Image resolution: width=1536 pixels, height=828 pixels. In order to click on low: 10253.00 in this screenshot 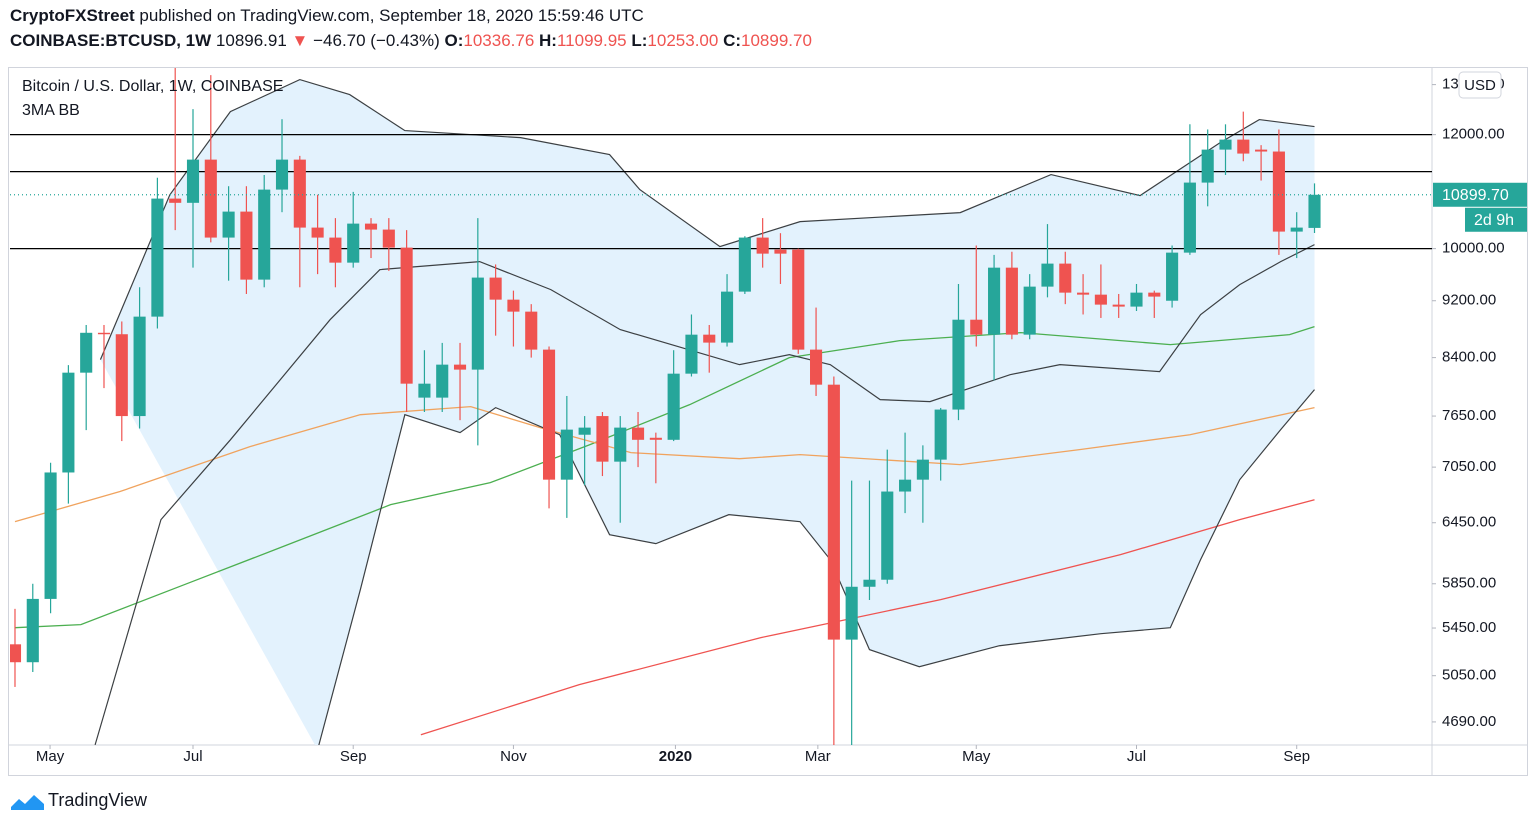, I will do `click(683, 40)`.